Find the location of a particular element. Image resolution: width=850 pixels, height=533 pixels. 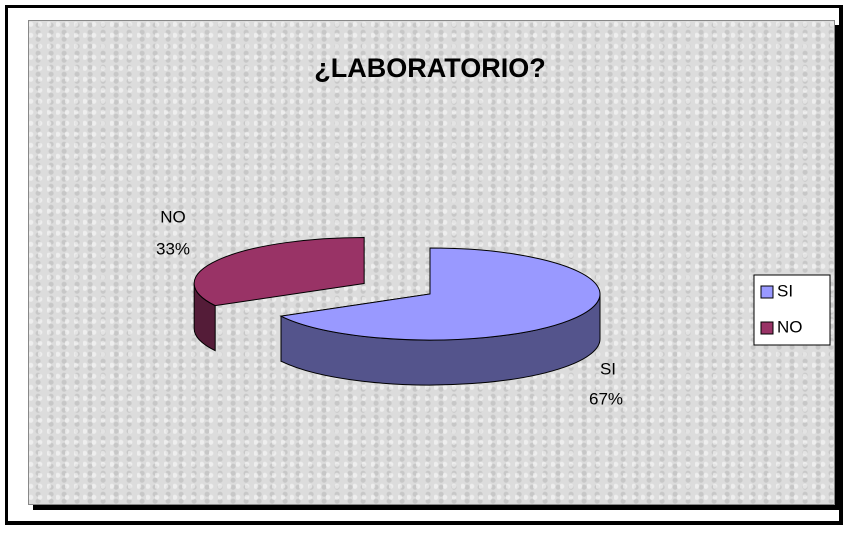

data-label-value: 67% is located at coordinates (606, 398).